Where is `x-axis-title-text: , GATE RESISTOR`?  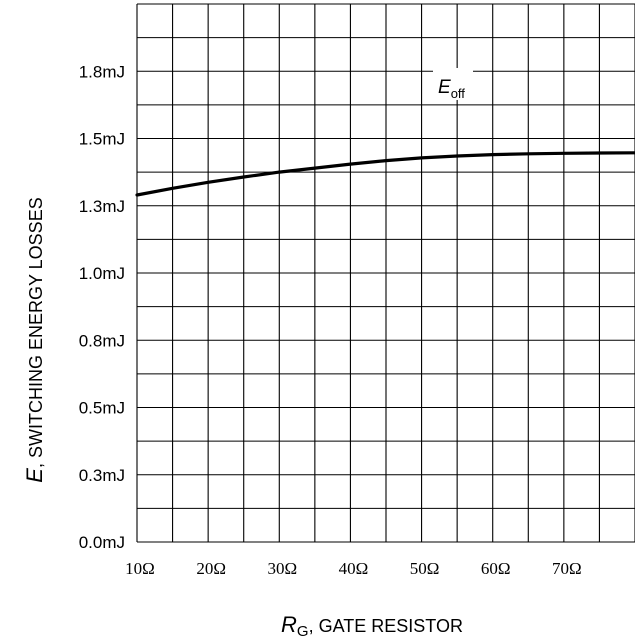
x-axis-title-text: , GATE RESISTOR is located at coordinates (386, 626).